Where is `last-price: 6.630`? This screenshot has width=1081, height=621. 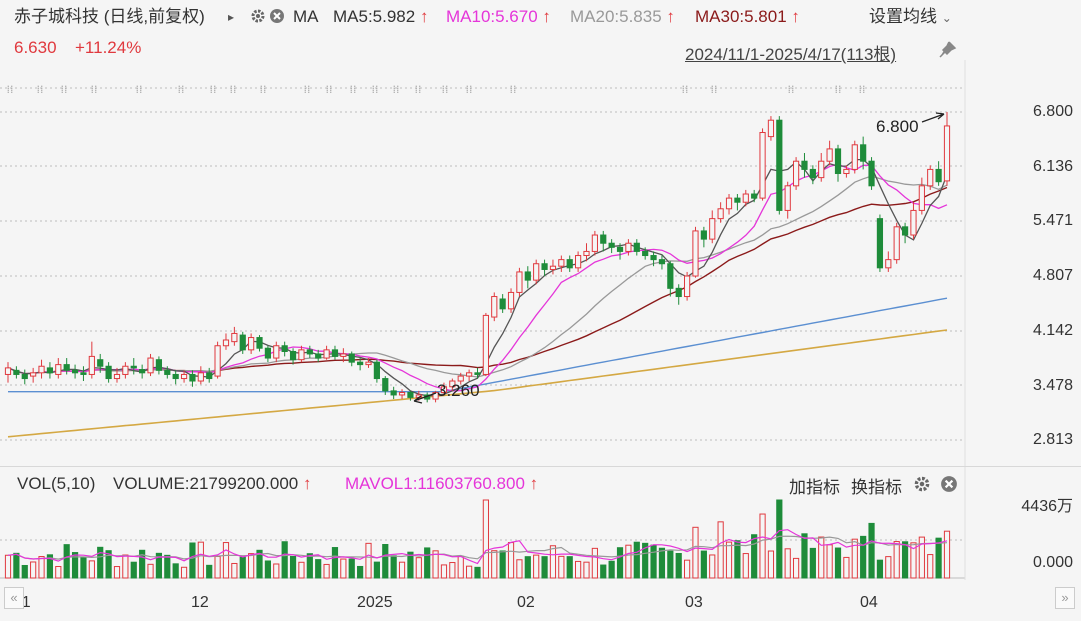 last-price: 6.630 is located at coordinates (35, 47).